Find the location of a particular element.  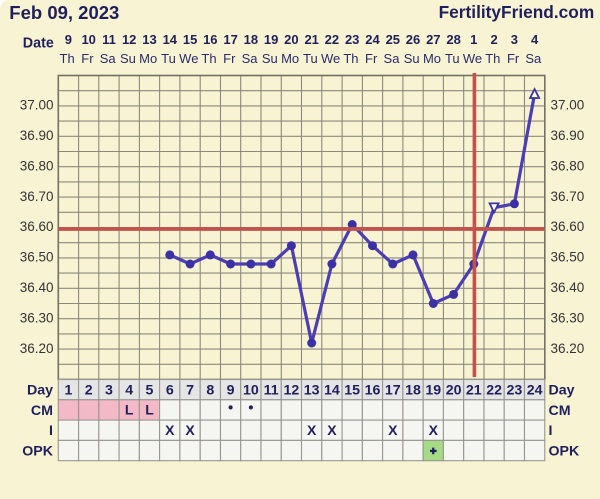

svg-text: 36.50 is located at coordinates (568, 257).